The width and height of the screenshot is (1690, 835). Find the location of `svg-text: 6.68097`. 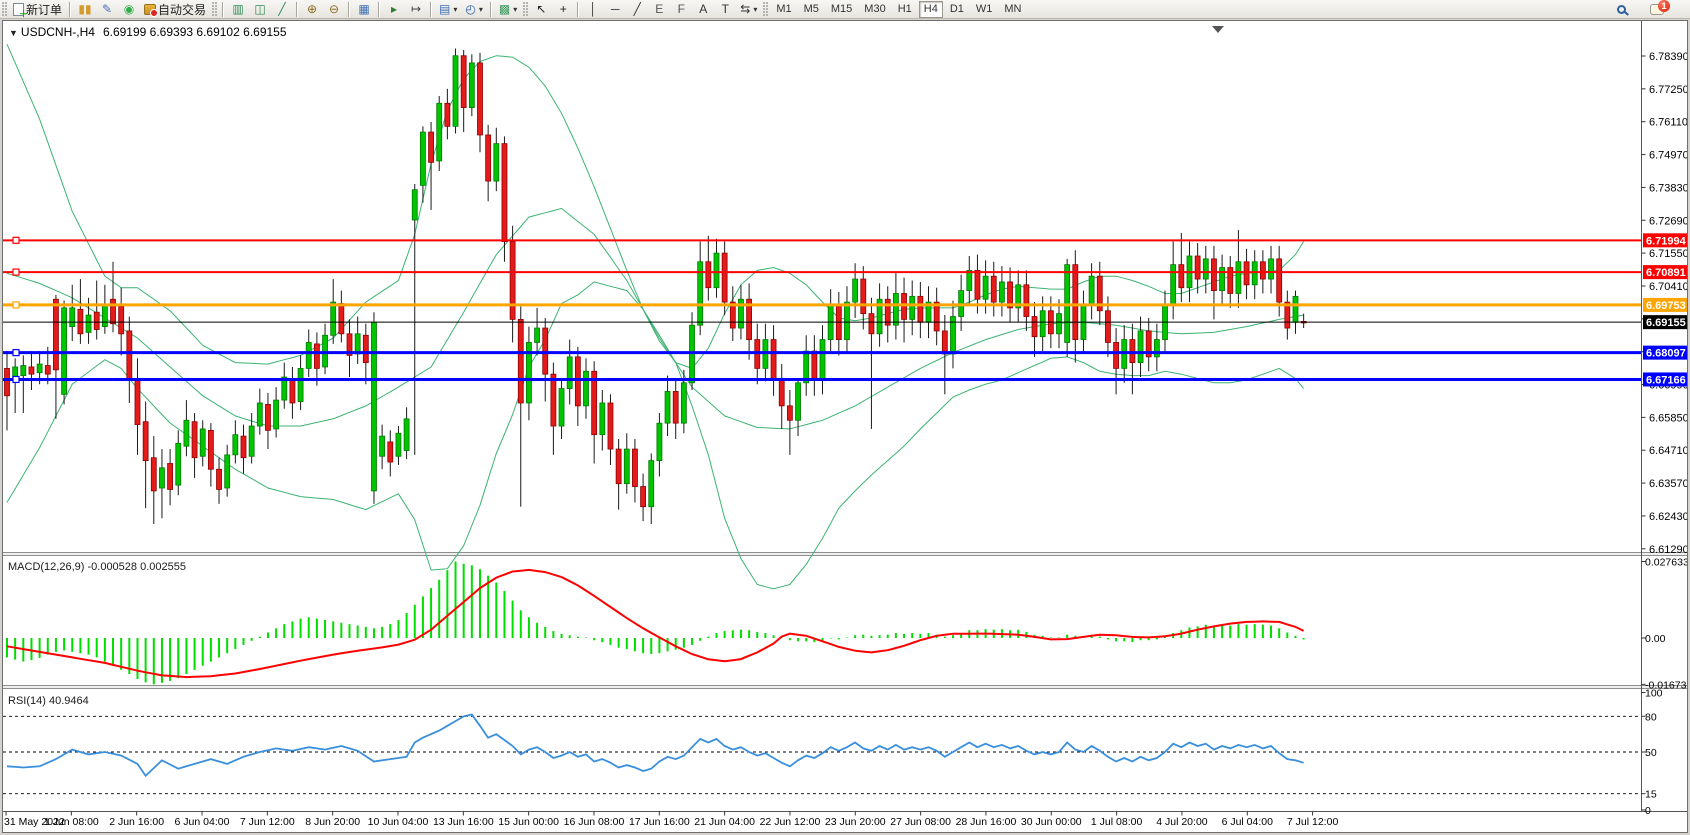

svg-text: 6.68097 is located at coordinates (1666, 354).